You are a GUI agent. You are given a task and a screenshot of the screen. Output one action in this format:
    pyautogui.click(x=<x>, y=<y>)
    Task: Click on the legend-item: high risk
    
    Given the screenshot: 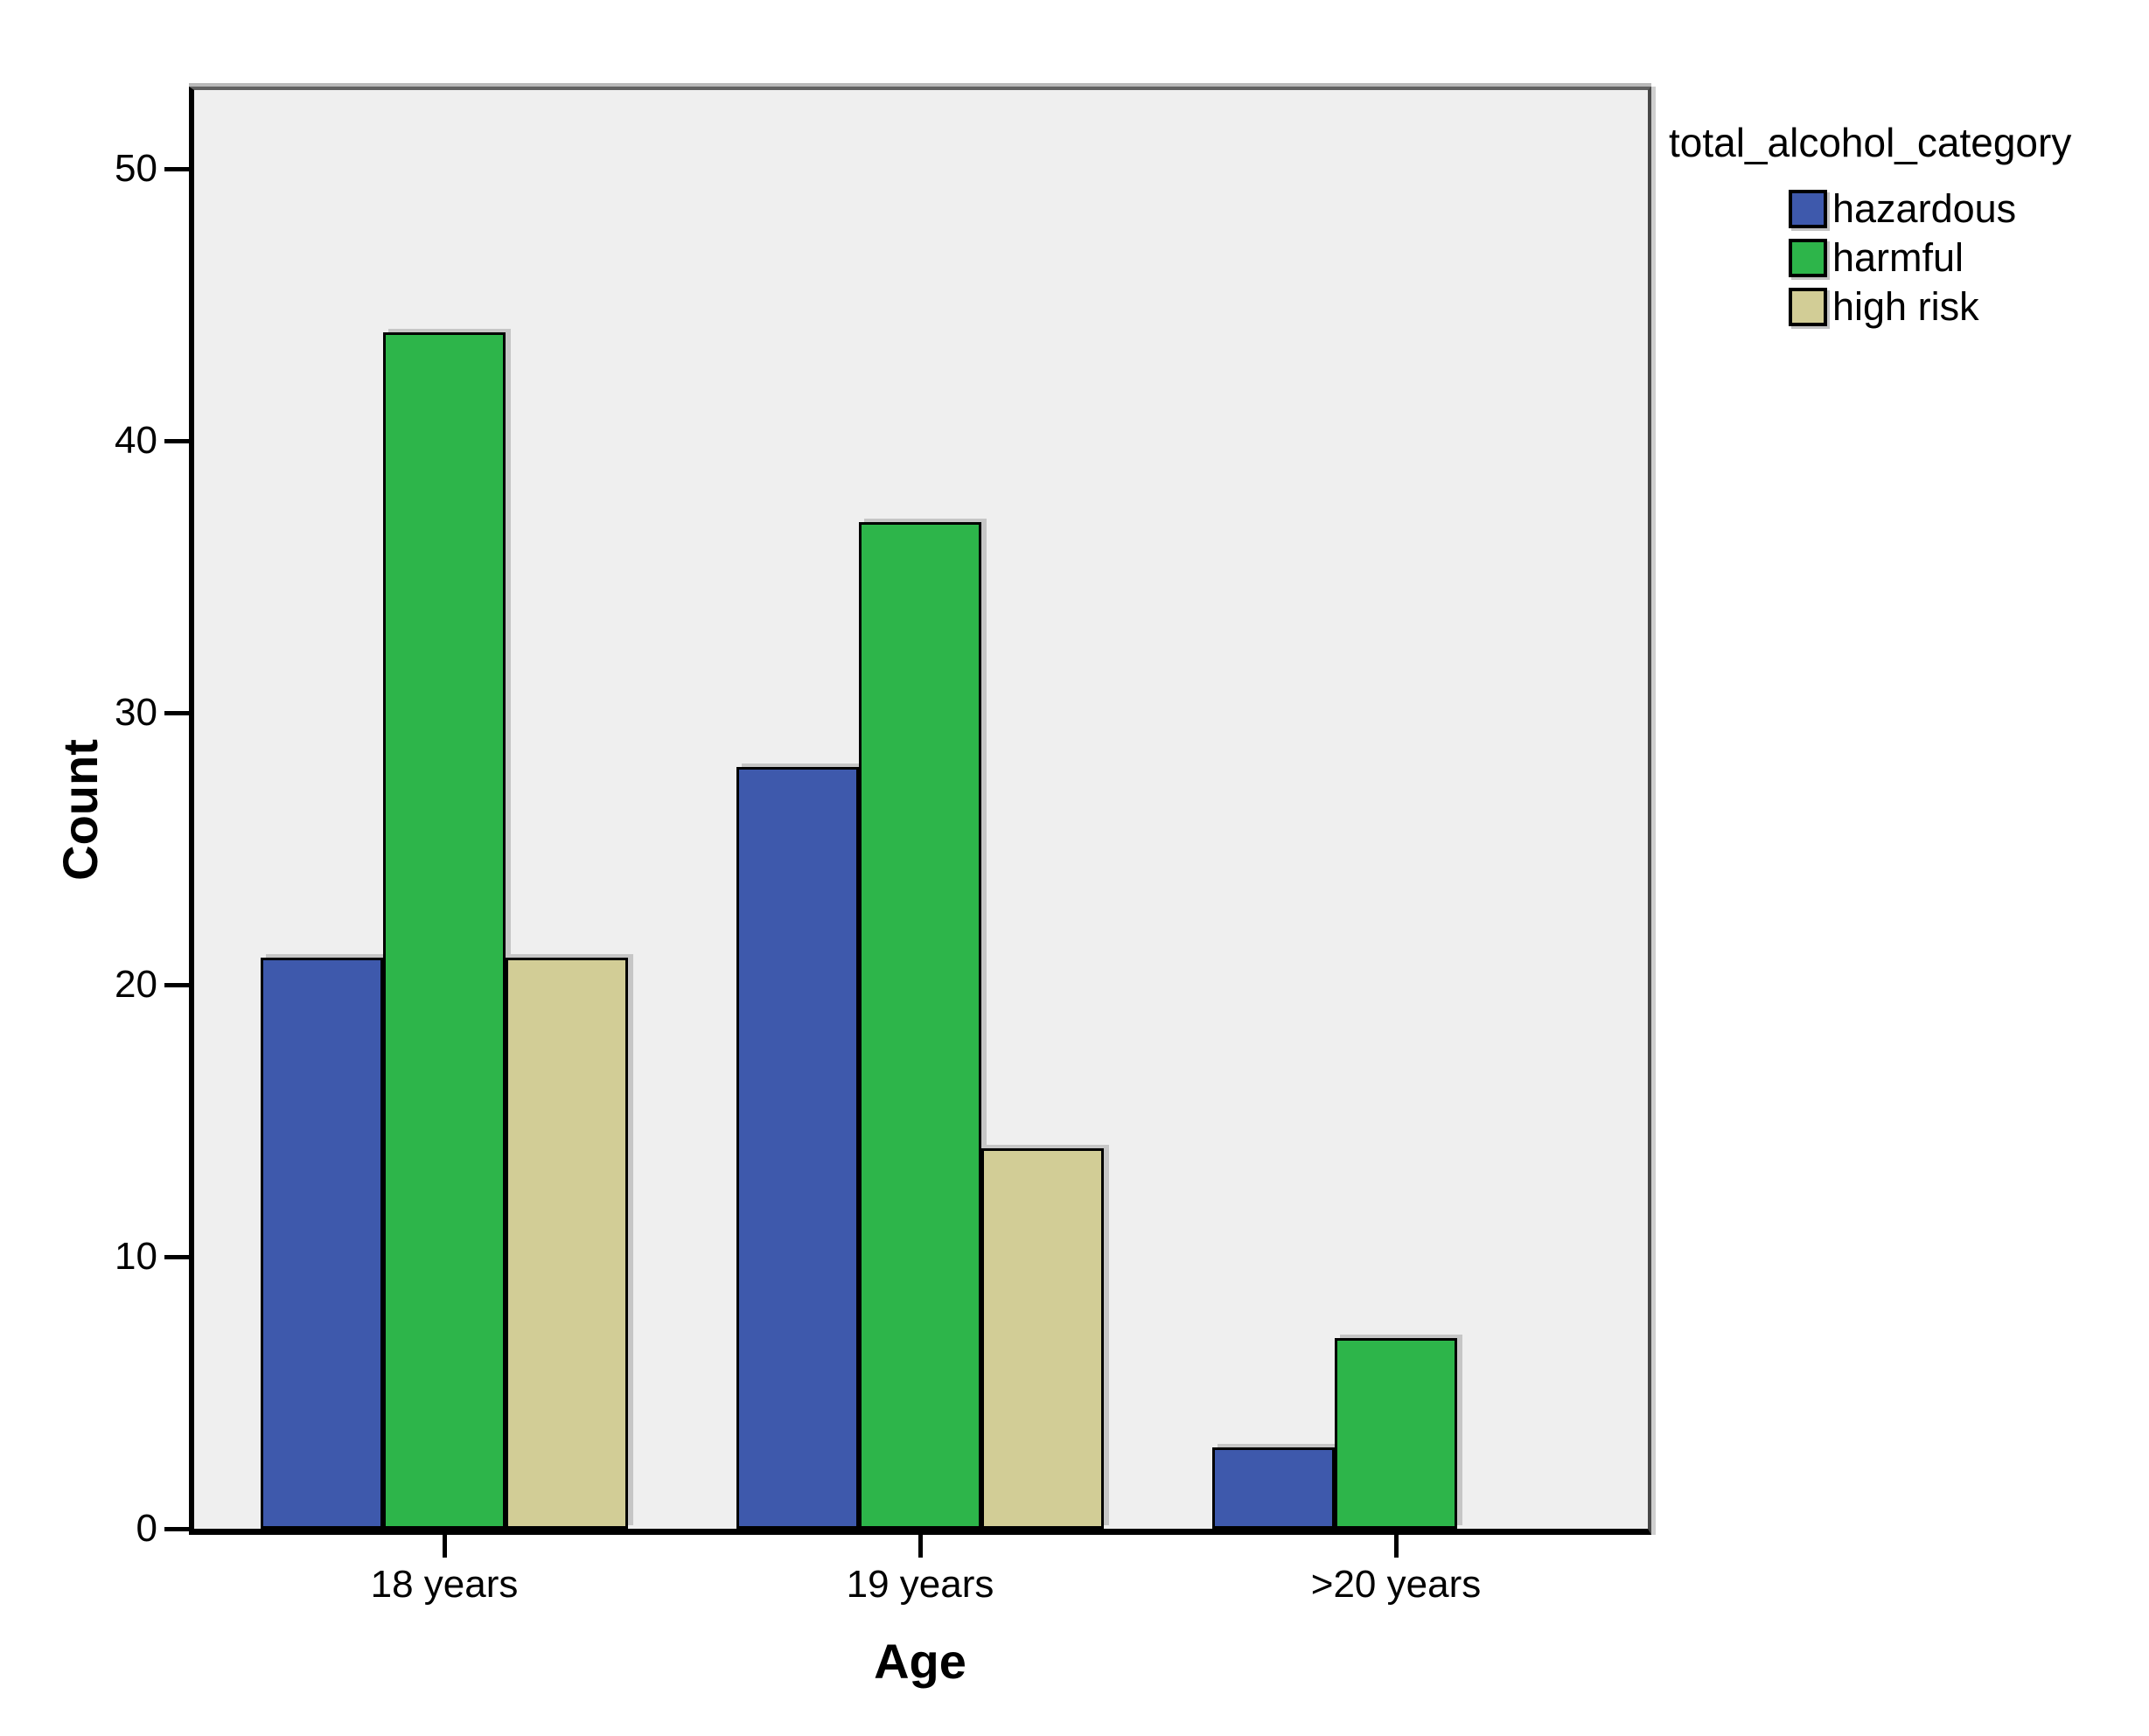 What is the action you would take?
    pyautogui.click(x=1965, y=307)
    